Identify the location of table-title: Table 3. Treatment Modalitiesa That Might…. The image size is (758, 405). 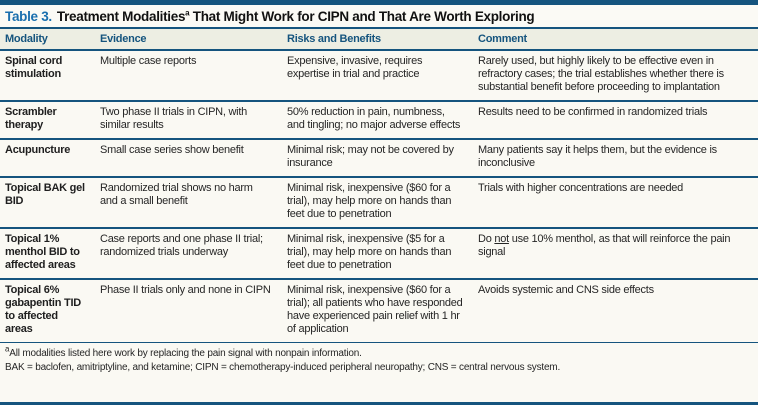
(379, 17).